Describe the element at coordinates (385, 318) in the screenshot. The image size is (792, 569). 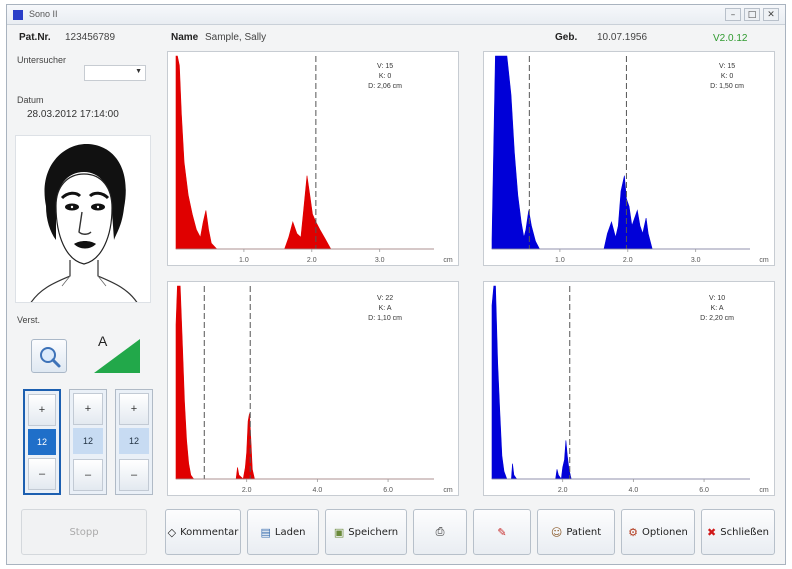
I see `annotation-line: D: 1,10 cm` at that location.